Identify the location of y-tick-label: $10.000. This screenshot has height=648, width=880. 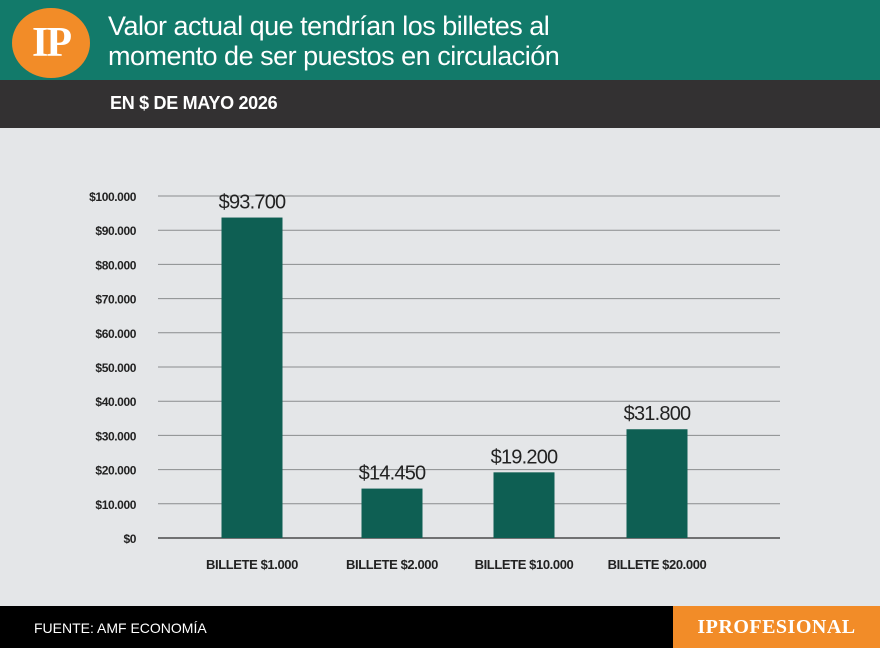
(115, 505).